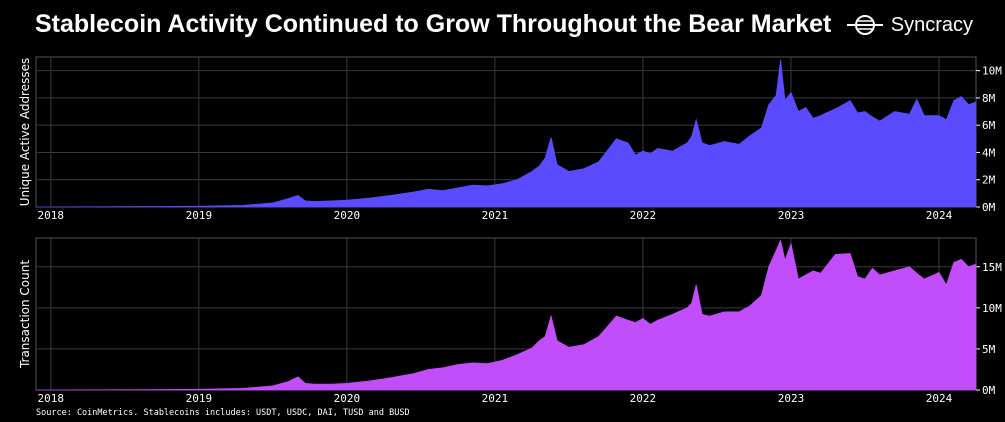 The width and height of the screenshot is (1005, 422). What do you see at coordinates (199, 398) in the screenshot?
I see `transactions-xtick-label: 2019` at bounding box center [199, 398].